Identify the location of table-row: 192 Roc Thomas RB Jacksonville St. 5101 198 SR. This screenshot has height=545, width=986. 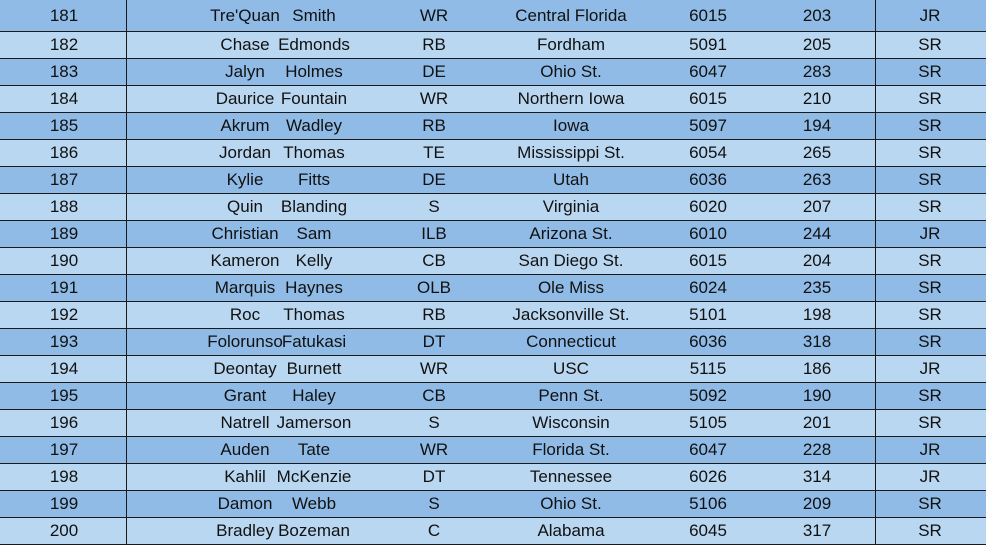
(493, 315).